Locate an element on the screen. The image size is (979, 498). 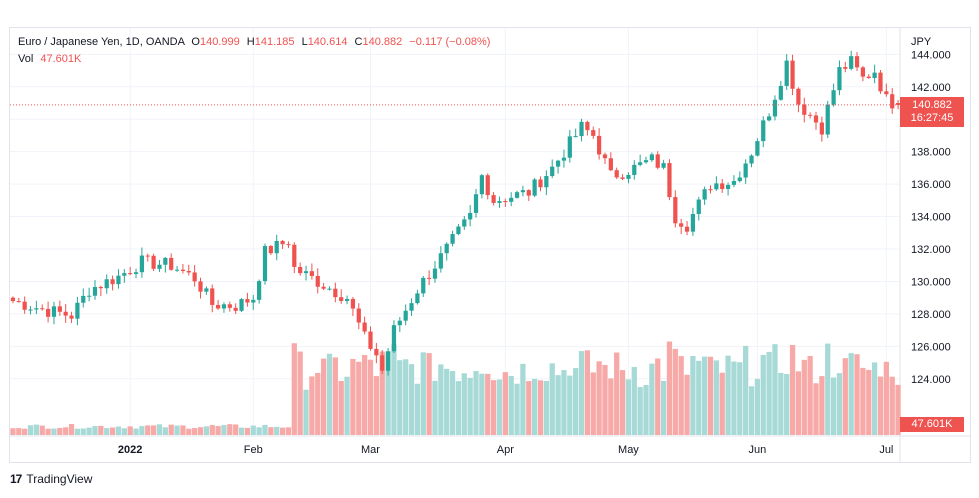
open-value: 140.999 is located at coordinates (219, 42).